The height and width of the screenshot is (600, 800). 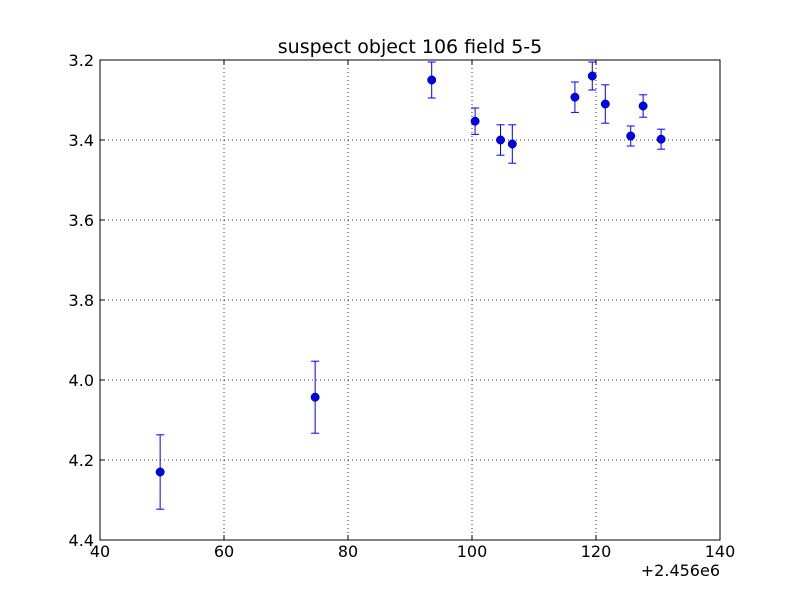 I want to click on chart-title: suspect object 106 field 5-5, so click(x=410, y=47).